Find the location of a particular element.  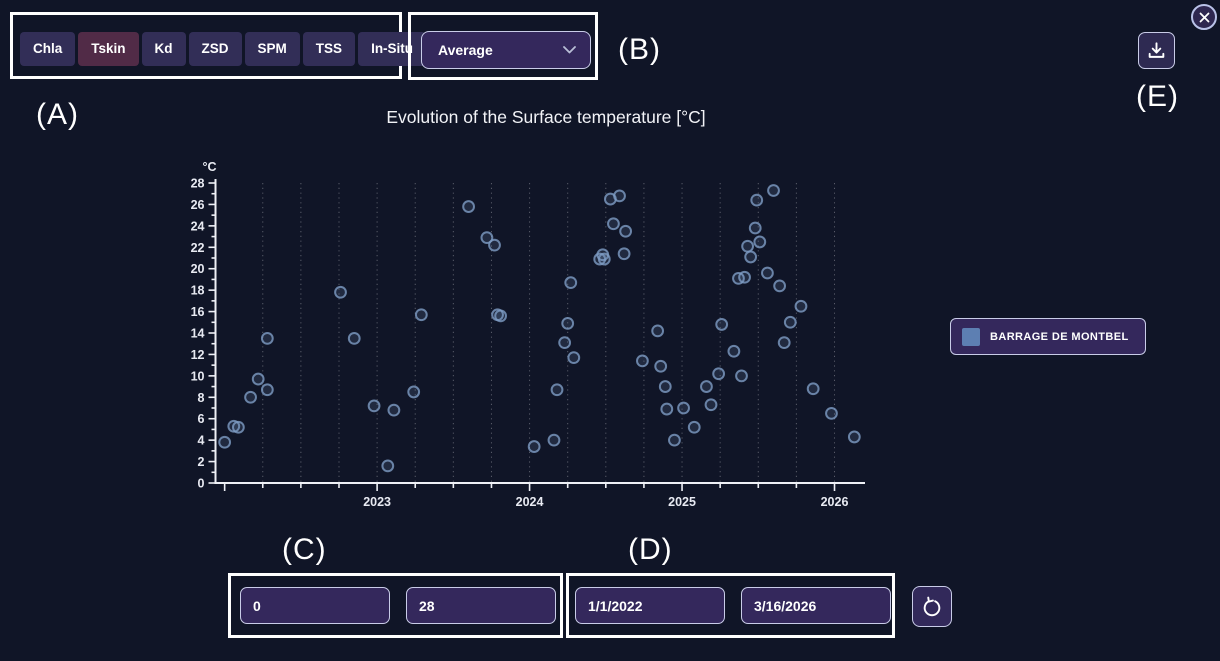

annotation-label-a: (A) is located at coordinates (57, 114).